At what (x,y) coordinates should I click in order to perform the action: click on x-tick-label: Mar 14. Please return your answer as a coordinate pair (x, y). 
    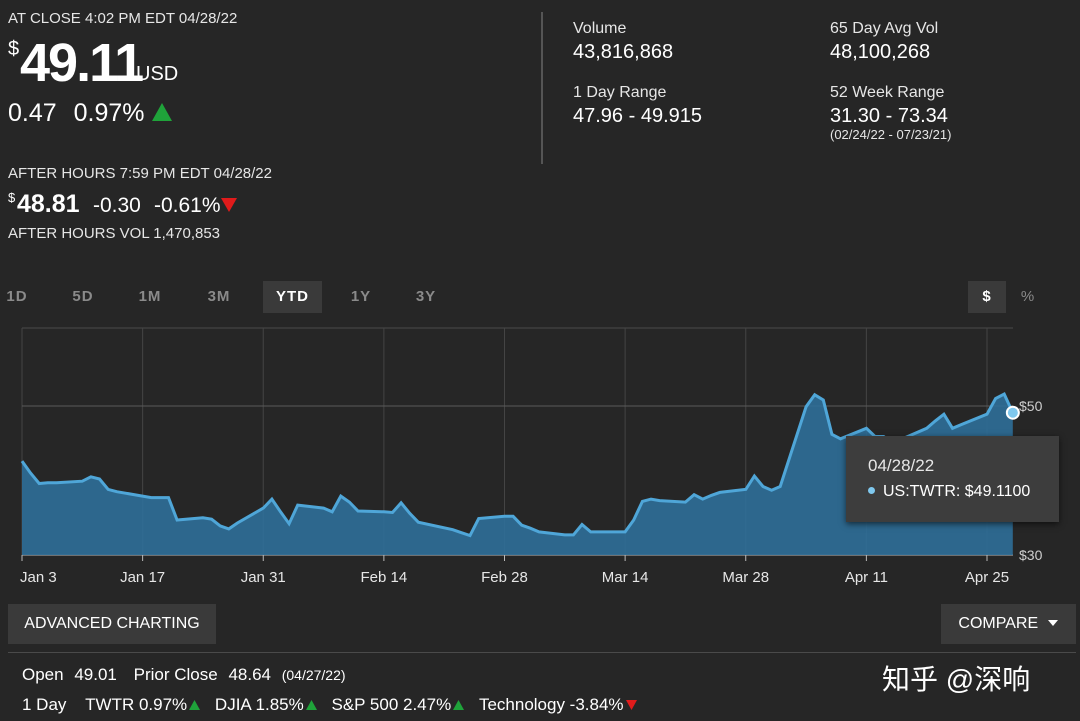
    Looking at the image, I should click on (625, 577).